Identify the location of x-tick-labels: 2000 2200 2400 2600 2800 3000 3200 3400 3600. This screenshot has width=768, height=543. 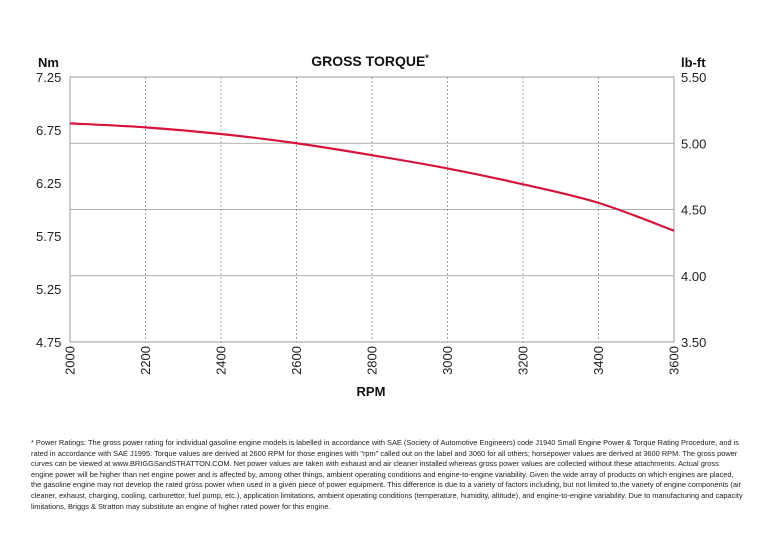
(372, 360).